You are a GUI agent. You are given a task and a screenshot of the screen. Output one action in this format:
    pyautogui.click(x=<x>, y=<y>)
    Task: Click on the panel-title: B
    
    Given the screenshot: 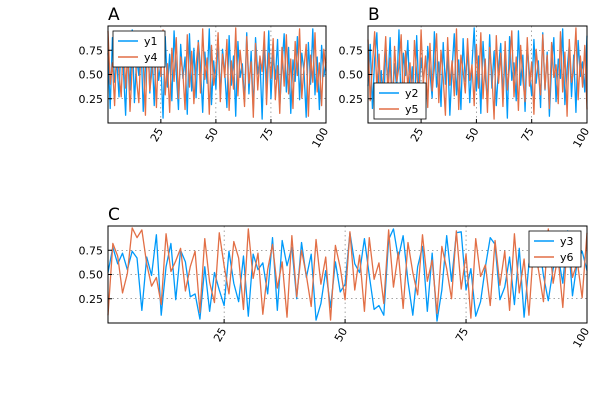 What is the action you would take?
    pyautogui.click(x=374, y=15)
    